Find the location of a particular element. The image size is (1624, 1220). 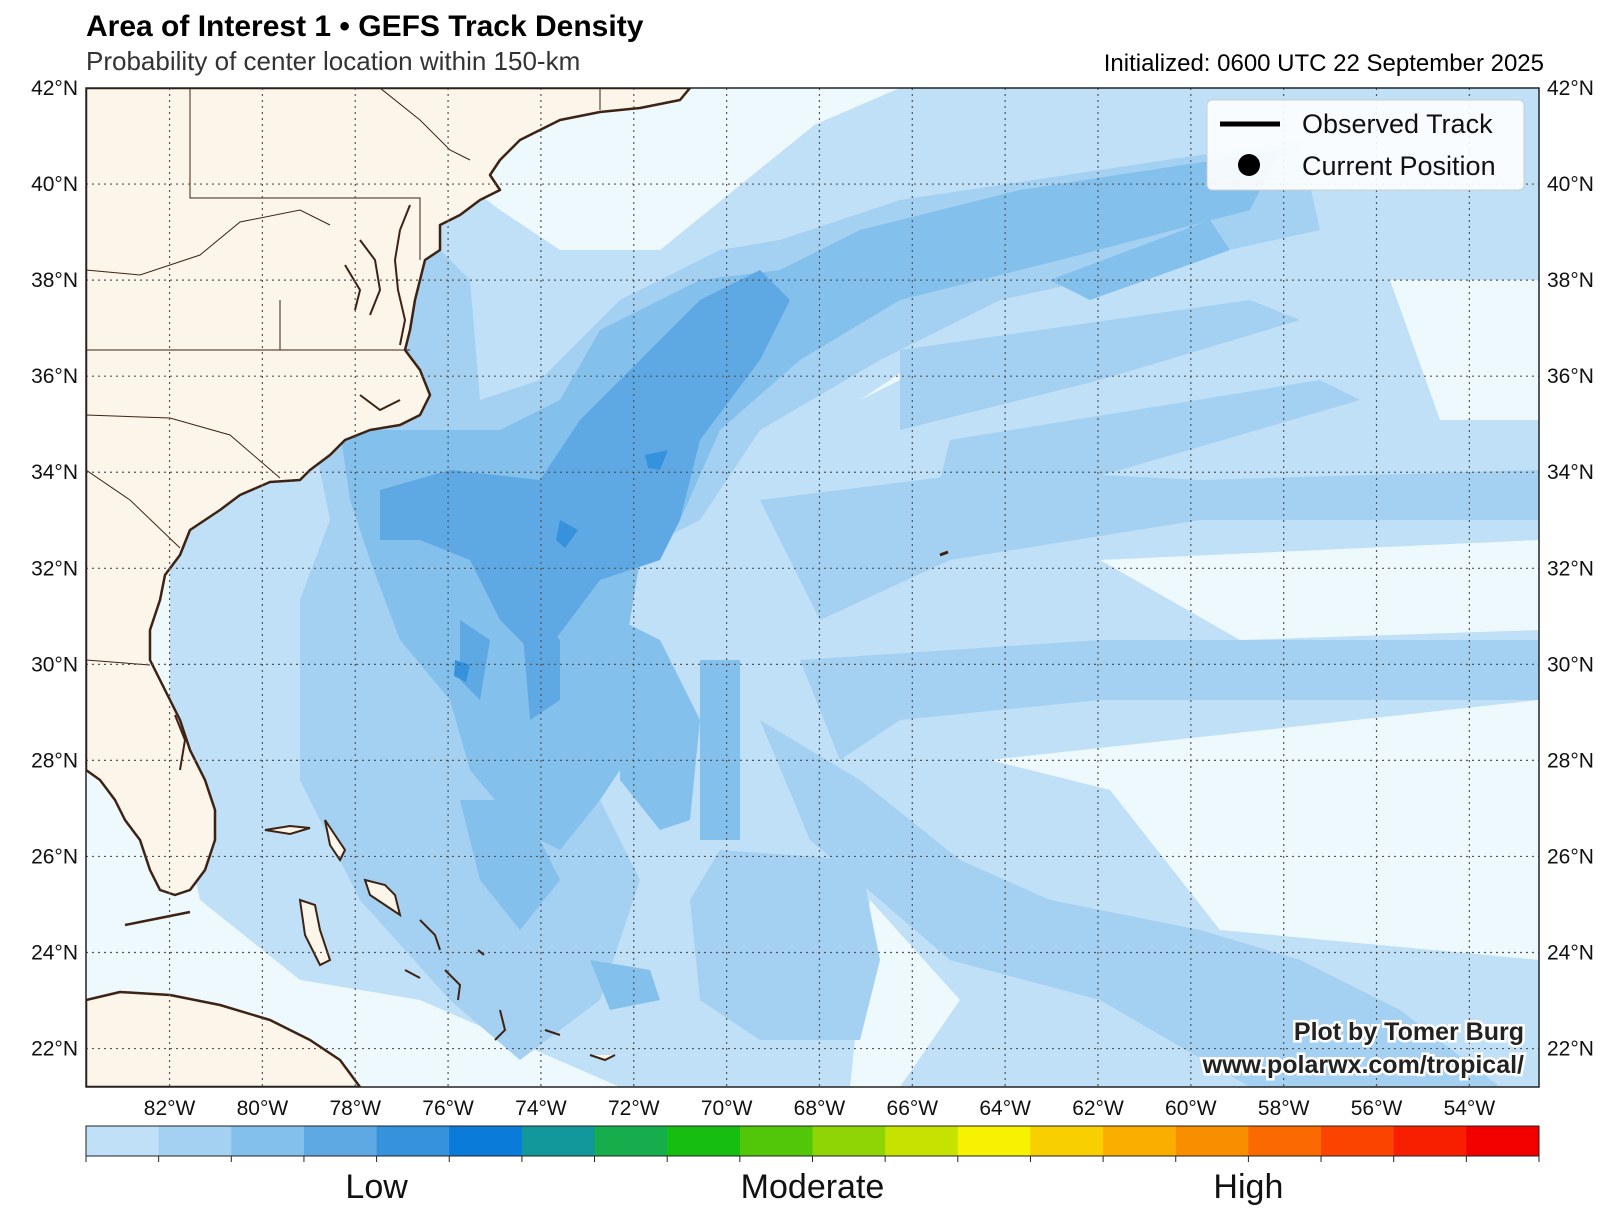

bay-detail is located at coordinates (292, 487).